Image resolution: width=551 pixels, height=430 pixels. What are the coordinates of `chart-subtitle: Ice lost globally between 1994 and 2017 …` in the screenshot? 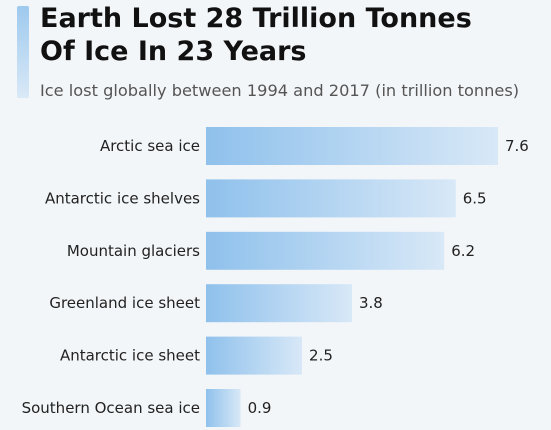 It's located at (280, 90).